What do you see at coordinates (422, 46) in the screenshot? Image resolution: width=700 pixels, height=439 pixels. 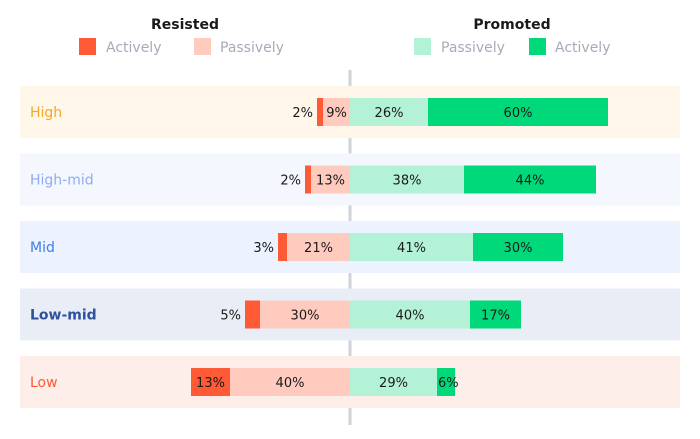 I see `legend-swatch-promoted-passively` at bounding box center [422, 46].